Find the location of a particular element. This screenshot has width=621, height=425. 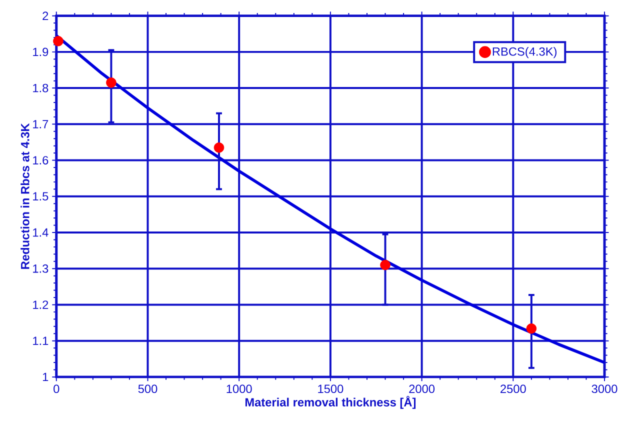

x-tick-label: 3000 is located at coordinates (605, 388).